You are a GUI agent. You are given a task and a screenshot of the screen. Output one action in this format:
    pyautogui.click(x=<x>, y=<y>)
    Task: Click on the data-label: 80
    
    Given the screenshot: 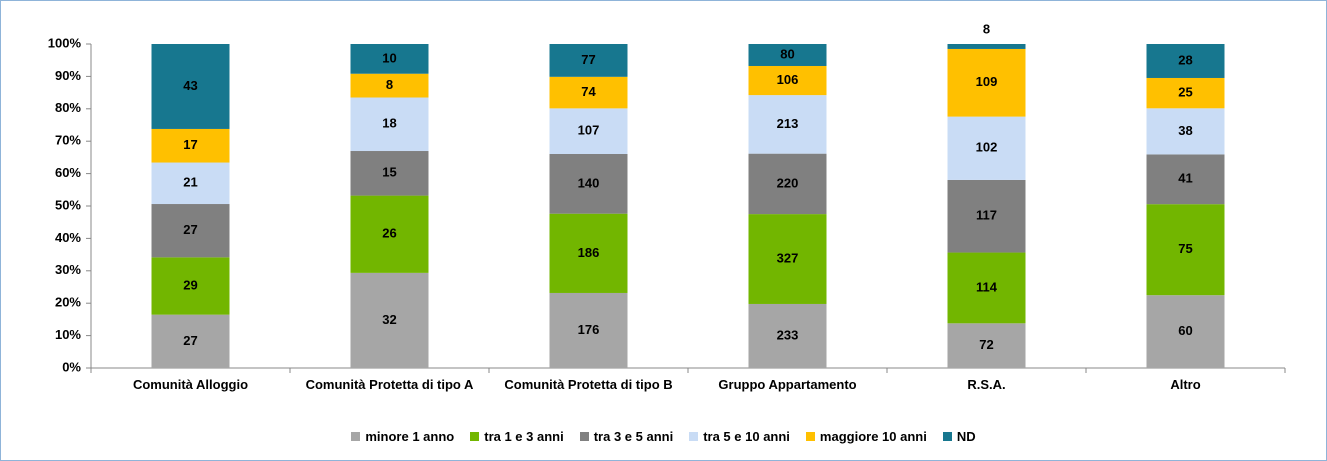 What is the action you would take?
    pyautogui.click(x=787, y=53)
    